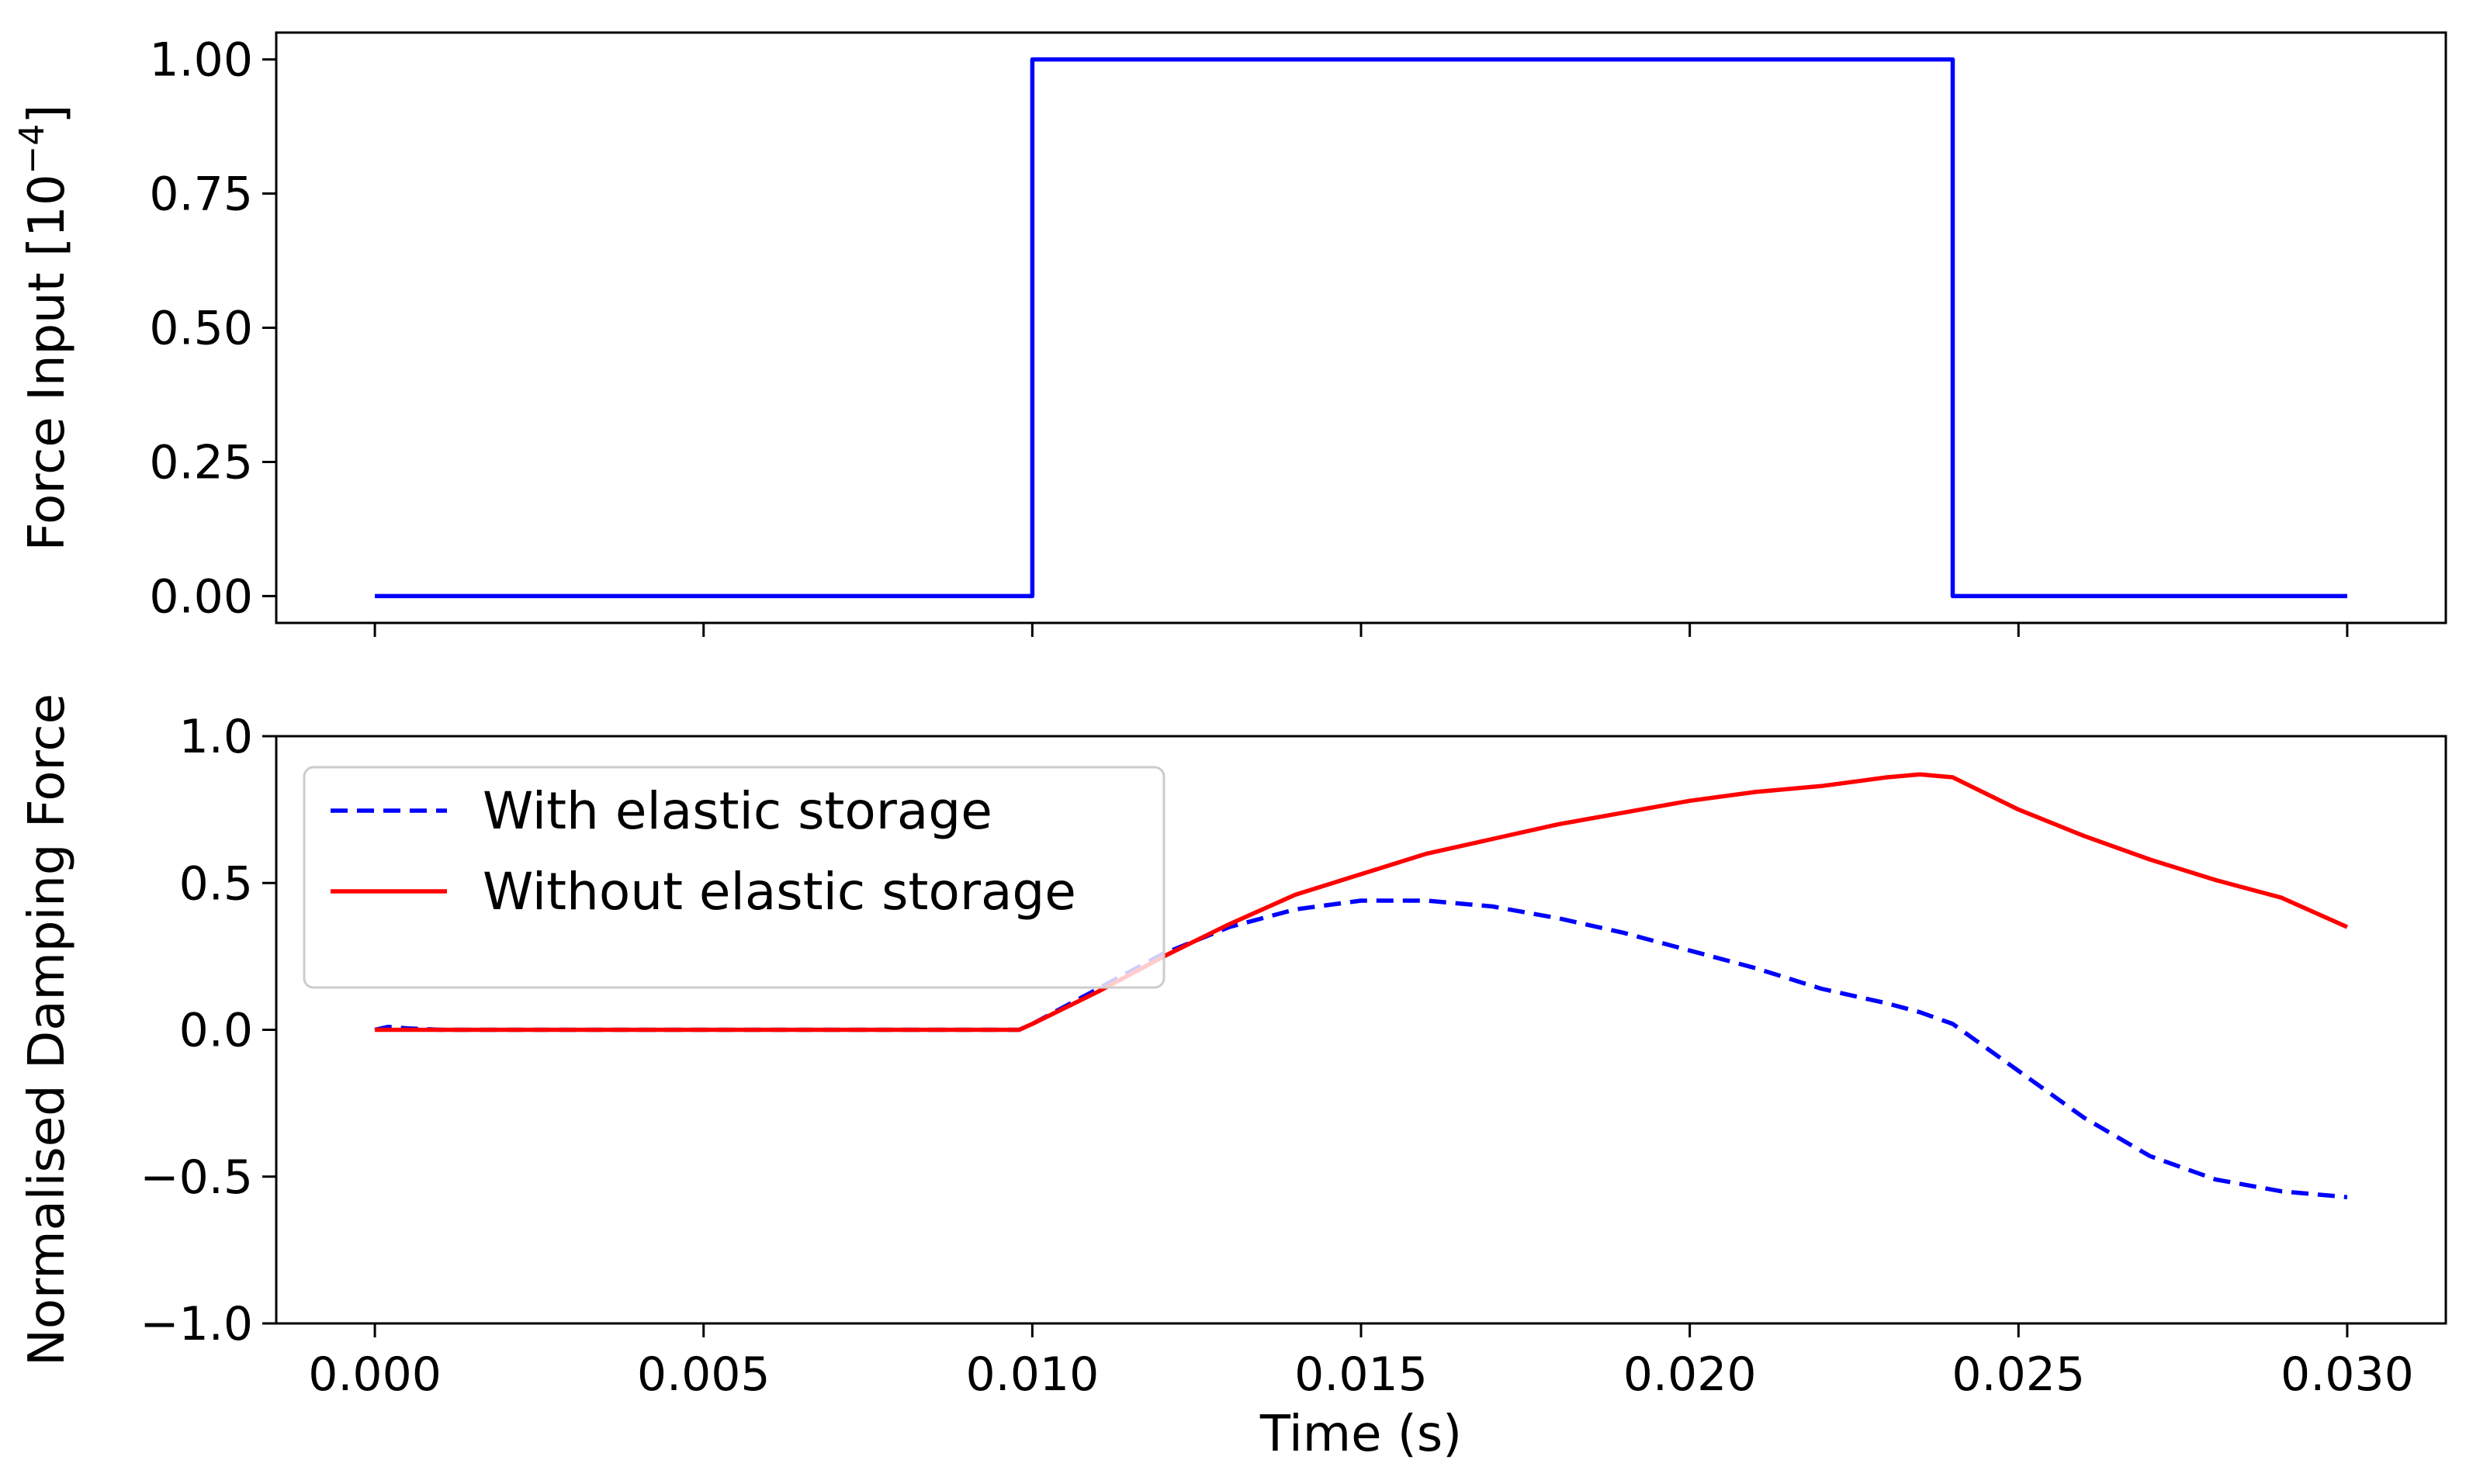 This screenshot has height=1484, width=2466. What do you see at coordinates (216, 883) in the screenshot?
I see `y-tick-label: 0.5` at bounding box center [216, 883].